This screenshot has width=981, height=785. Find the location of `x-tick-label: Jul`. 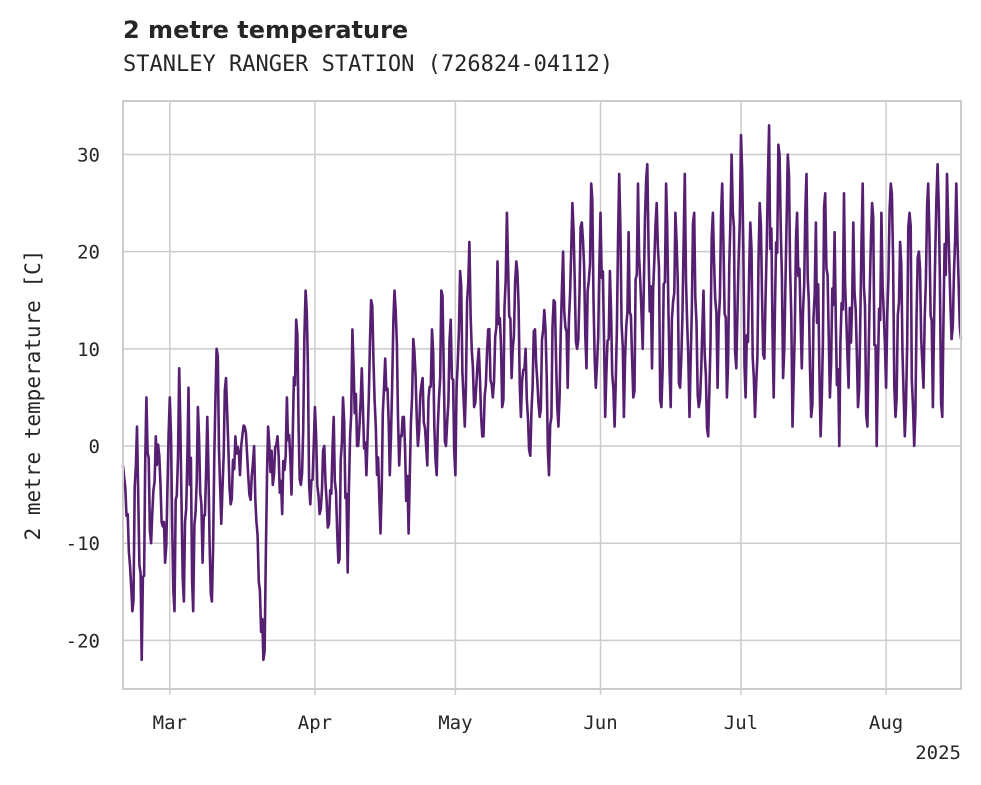

x-tick-label: Jul is located at coordinates (741, 723).